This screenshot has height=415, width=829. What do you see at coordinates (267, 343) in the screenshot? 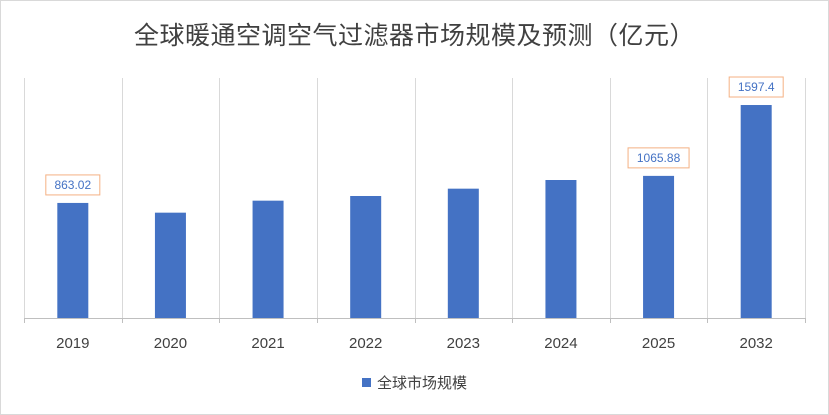
I see `x-tick-label: 2021` at bounding box center [267, 343].